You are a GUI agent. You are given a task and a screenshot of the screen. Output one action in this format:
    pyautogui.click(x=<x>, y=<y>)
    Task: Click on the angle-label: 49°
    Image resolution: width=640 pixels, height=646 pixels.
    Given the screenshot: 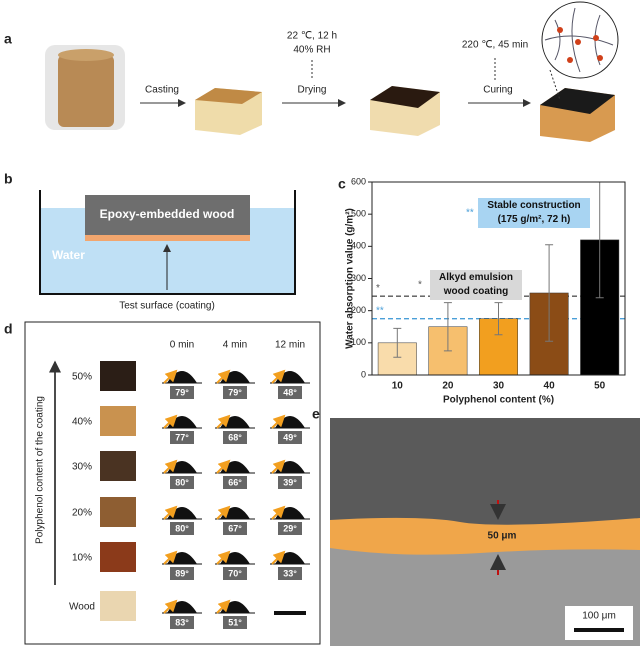 What is the action you would take?
    pyautogui.click(x=290, y=437)
    